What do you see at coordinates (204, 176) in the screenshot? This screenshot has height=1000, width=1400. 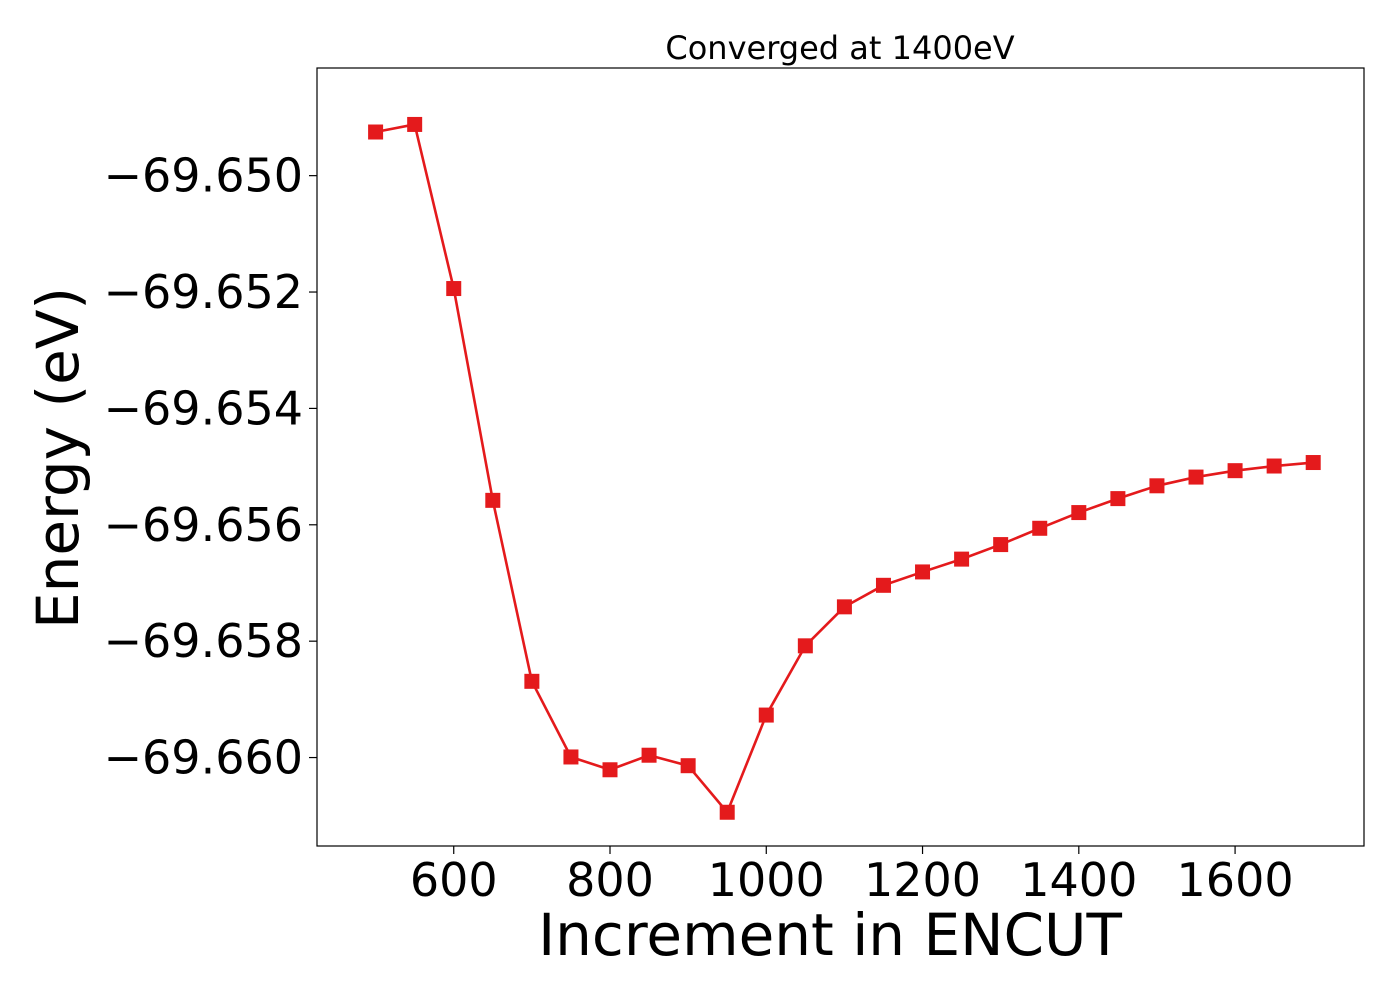 I see `y-tick-label: −69.650` at bounding box center [204, 176].